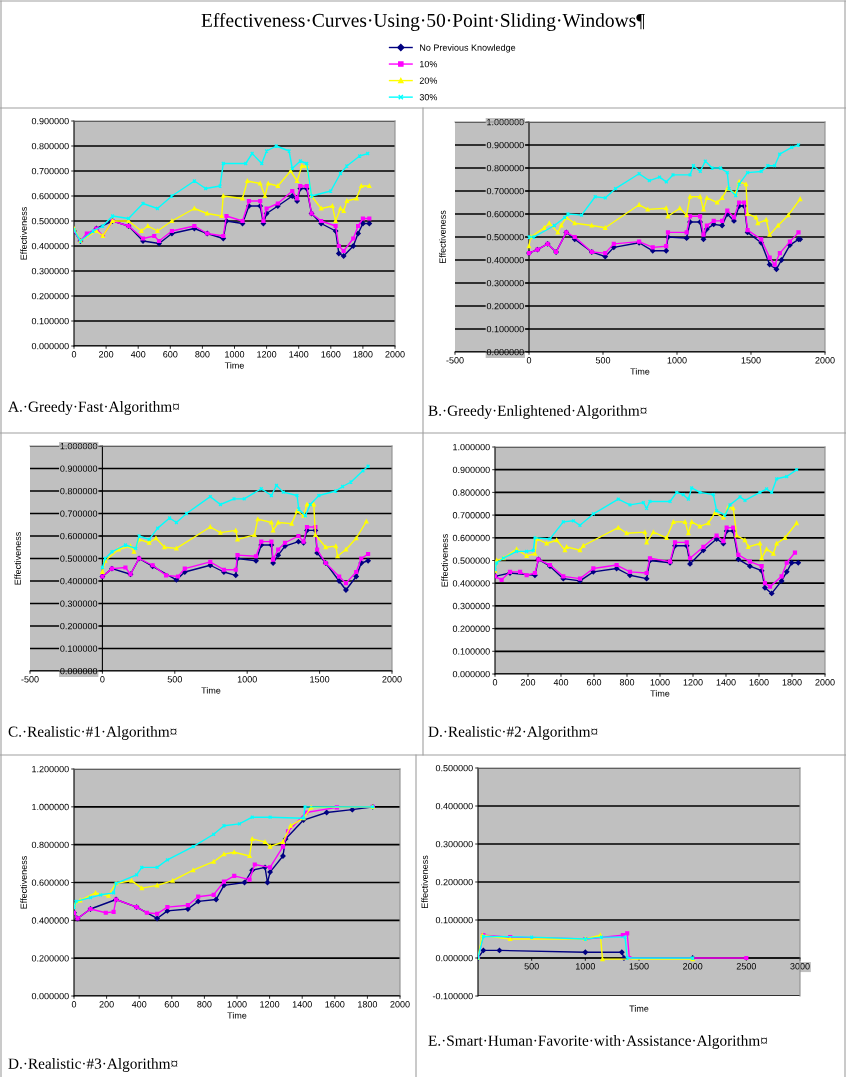 The height and width of the screenshot is (1077, 846). I want to click on text: B.·Greedy·Enlightened·Algorithm¤, so click(537, 412).